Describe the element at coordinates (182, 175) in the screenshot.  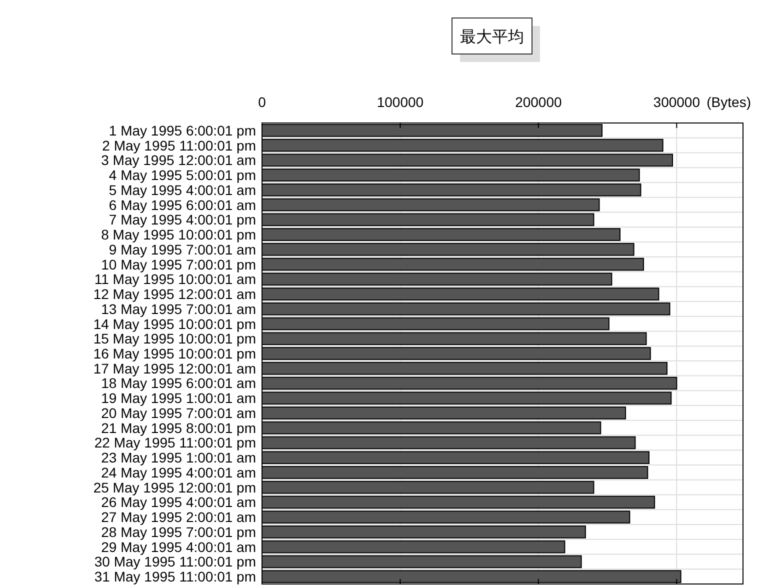
I see `y-tick-label: 4 May 1995 5:00:01 pm` at that location.